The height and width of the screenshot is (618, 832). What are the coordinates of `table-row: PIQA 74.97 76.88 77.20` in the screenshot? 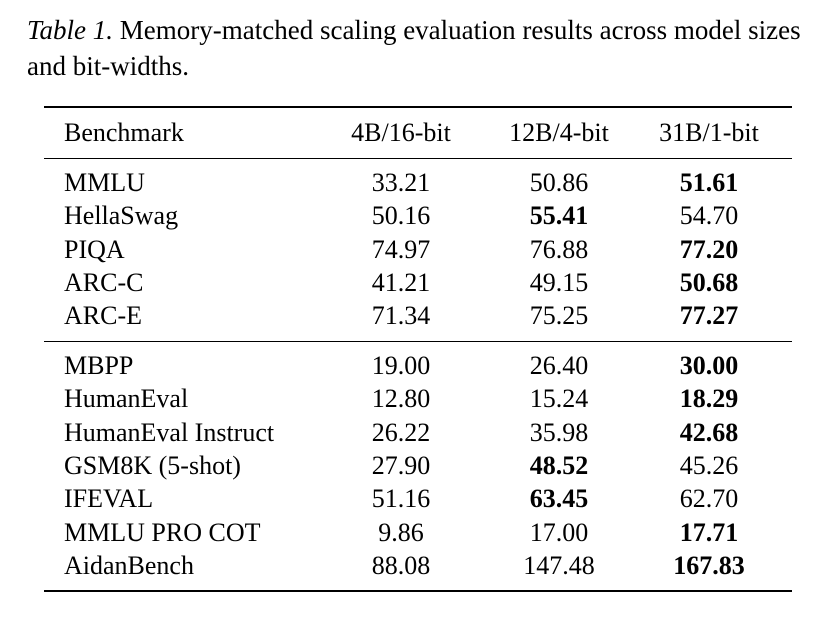 It's located at (418, 249).